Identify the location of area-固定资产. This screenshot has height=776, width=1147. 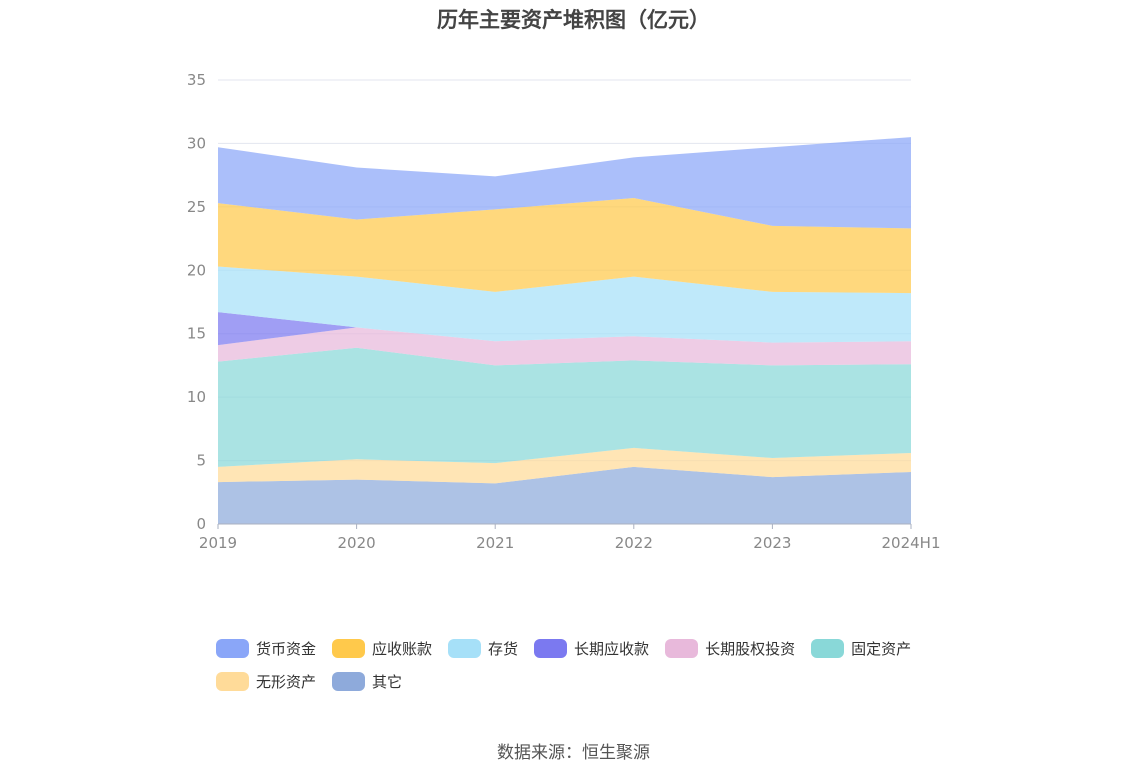
(564, 407).